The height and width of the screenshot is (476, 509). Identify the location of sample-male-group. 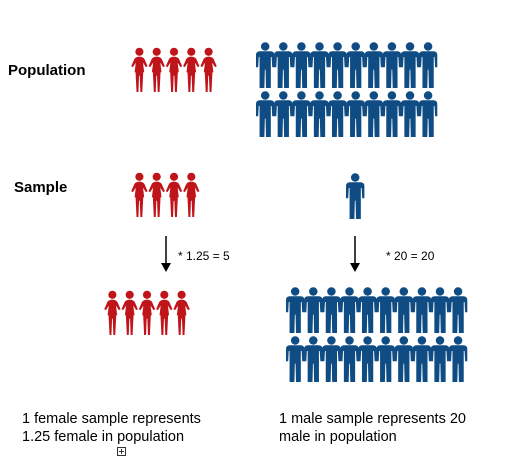
(355, 196).